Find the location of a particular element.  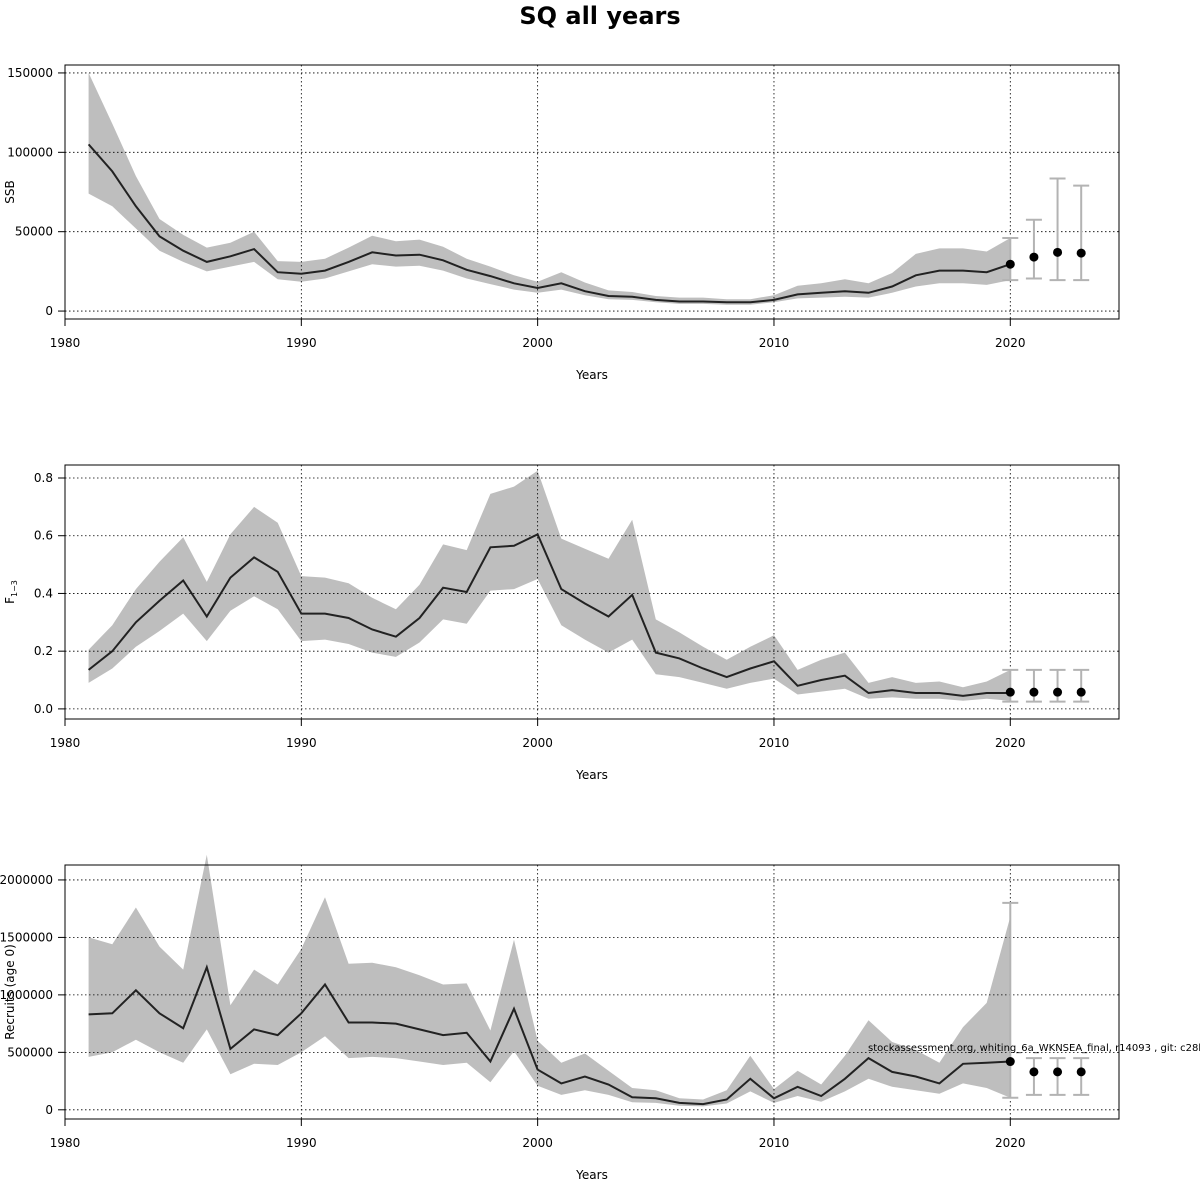

y-axis-label: F1−3 is located at coordinates (11, 592).